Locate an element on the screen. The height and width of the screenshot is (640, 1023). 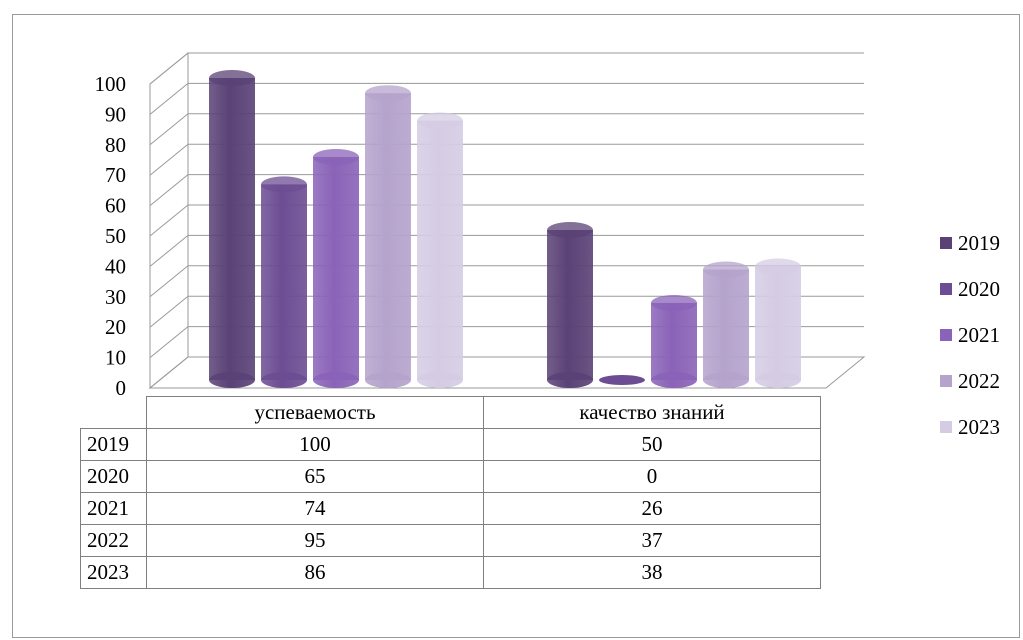
table-row-label: 2020 is located at coordinates (113, 476).